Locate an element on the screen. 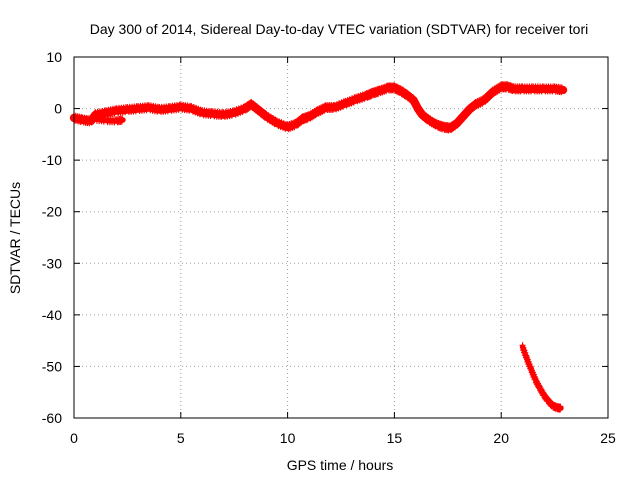 Image resolution: width=640 pixels, height=480 pixels. x-tick-label: 10 is located at coordinates (288, 438).